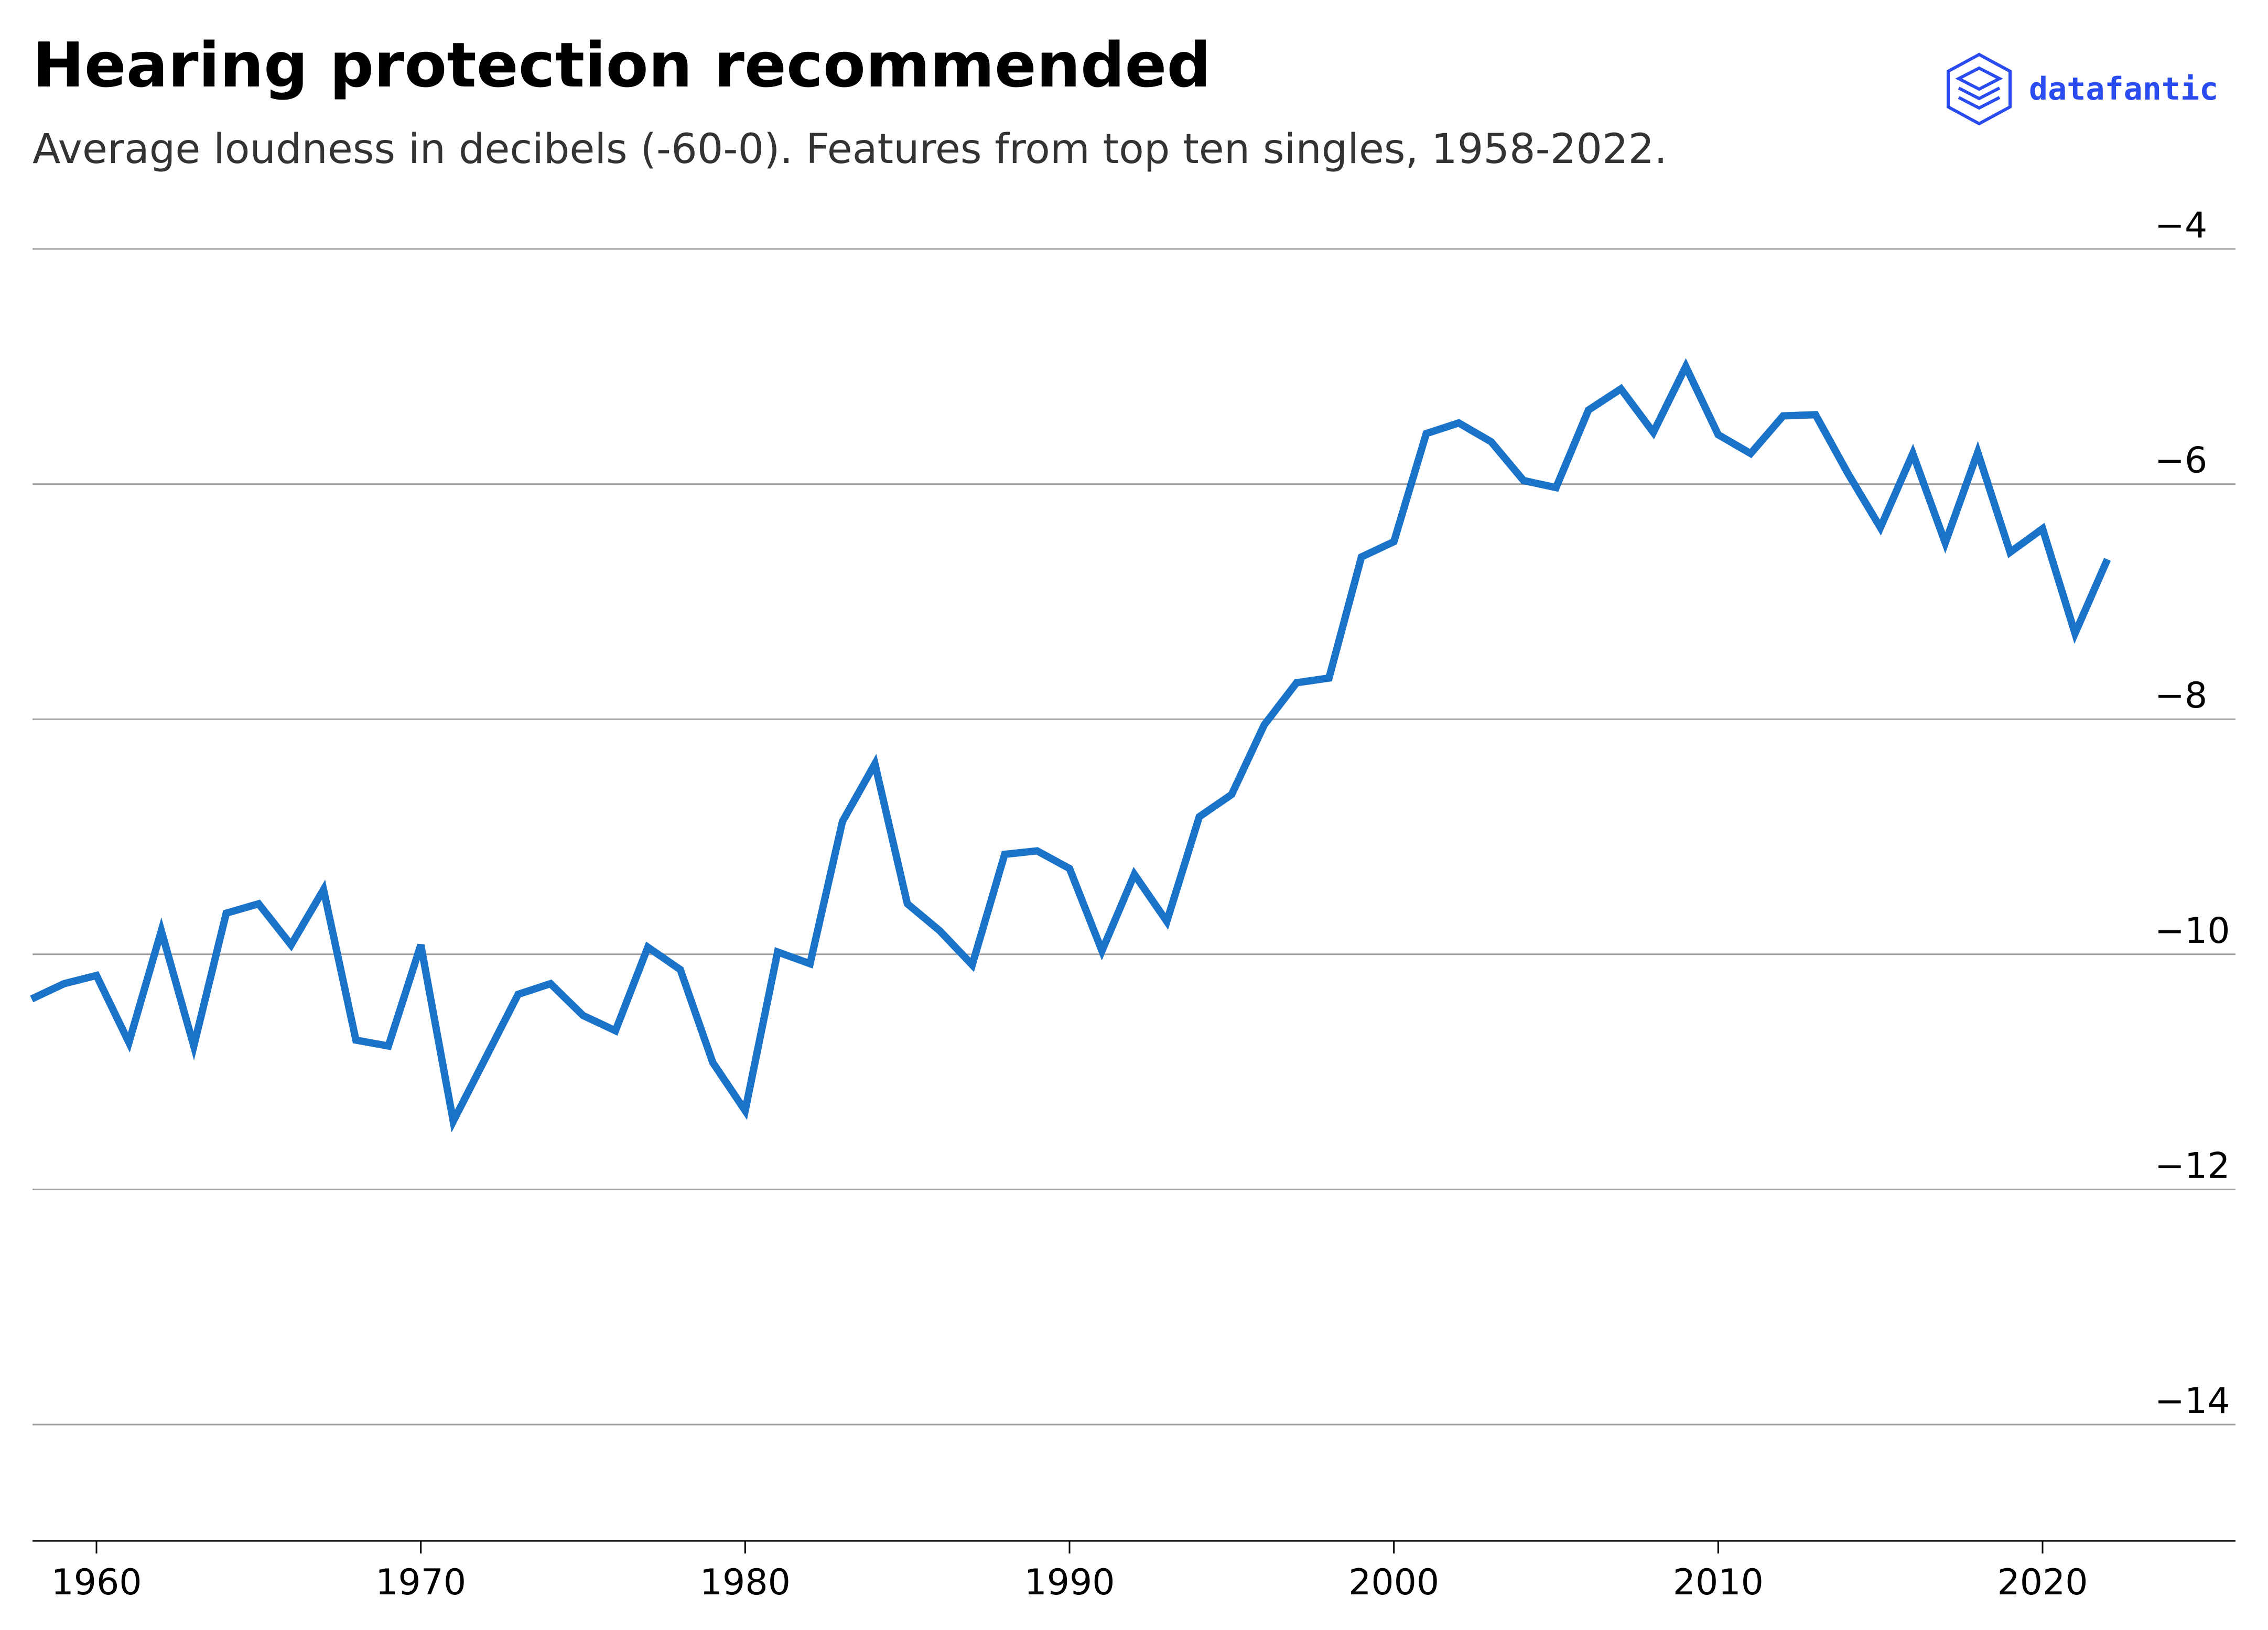 The width and height of the screenshot is (2268, 1630). What do you see at coordinates (420, 1582) in the screenshot?
I see `x-tick-label: 1970` at bounding box center [420, 1582].